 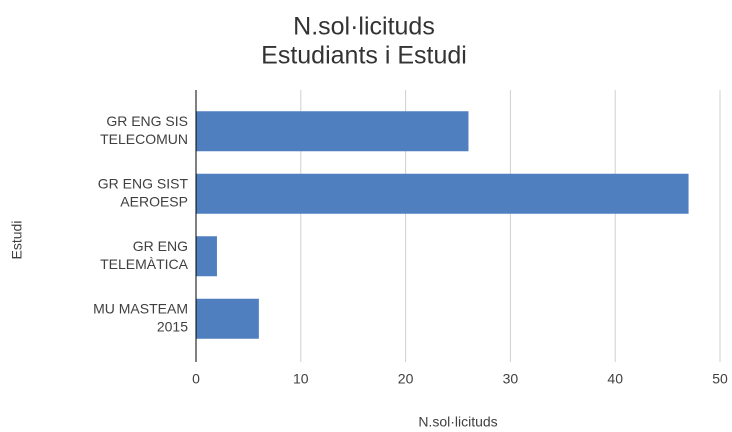 What do you see at coordinates (140, 308) in the screenshot?
I see `y-tick-label: MU MASTEAM` at bounding box center [140, 308].